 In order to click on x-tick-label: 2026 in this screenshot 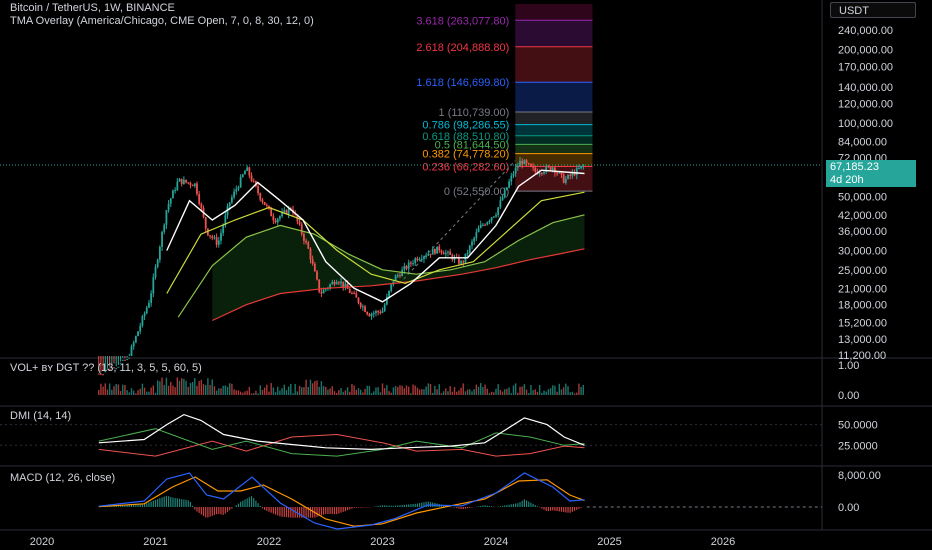, I will do `click(723, 542)`.